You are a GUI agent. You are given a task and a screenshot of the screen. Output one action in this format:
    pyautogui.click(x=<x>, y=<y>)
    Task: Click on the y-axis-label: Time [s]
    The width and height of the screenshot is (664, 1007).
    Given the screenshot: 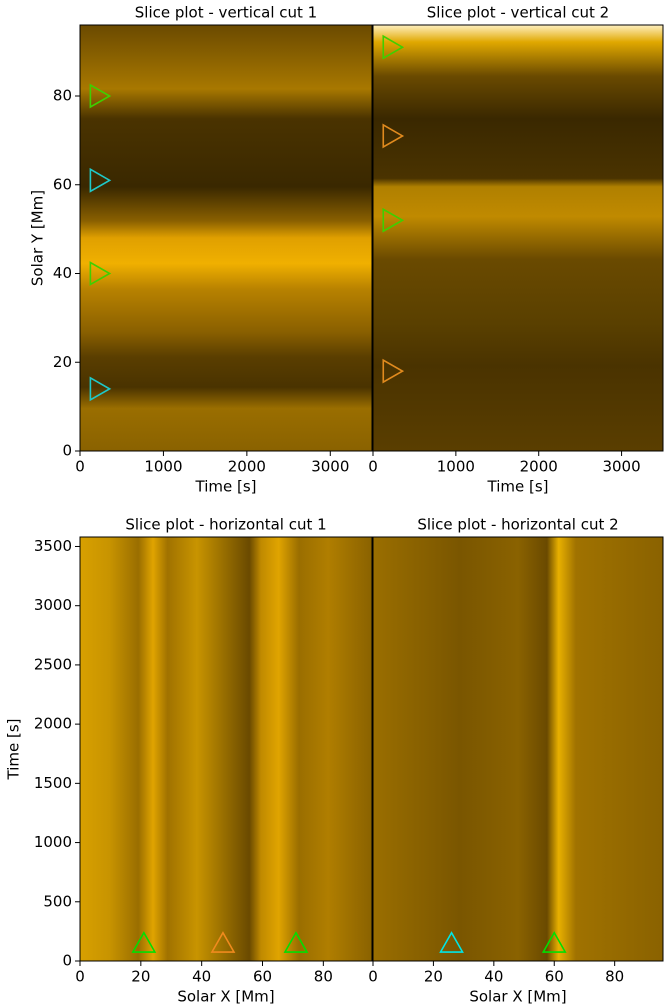 What is the action you would take?
    pyautogui.click(x=14, y=750)
    